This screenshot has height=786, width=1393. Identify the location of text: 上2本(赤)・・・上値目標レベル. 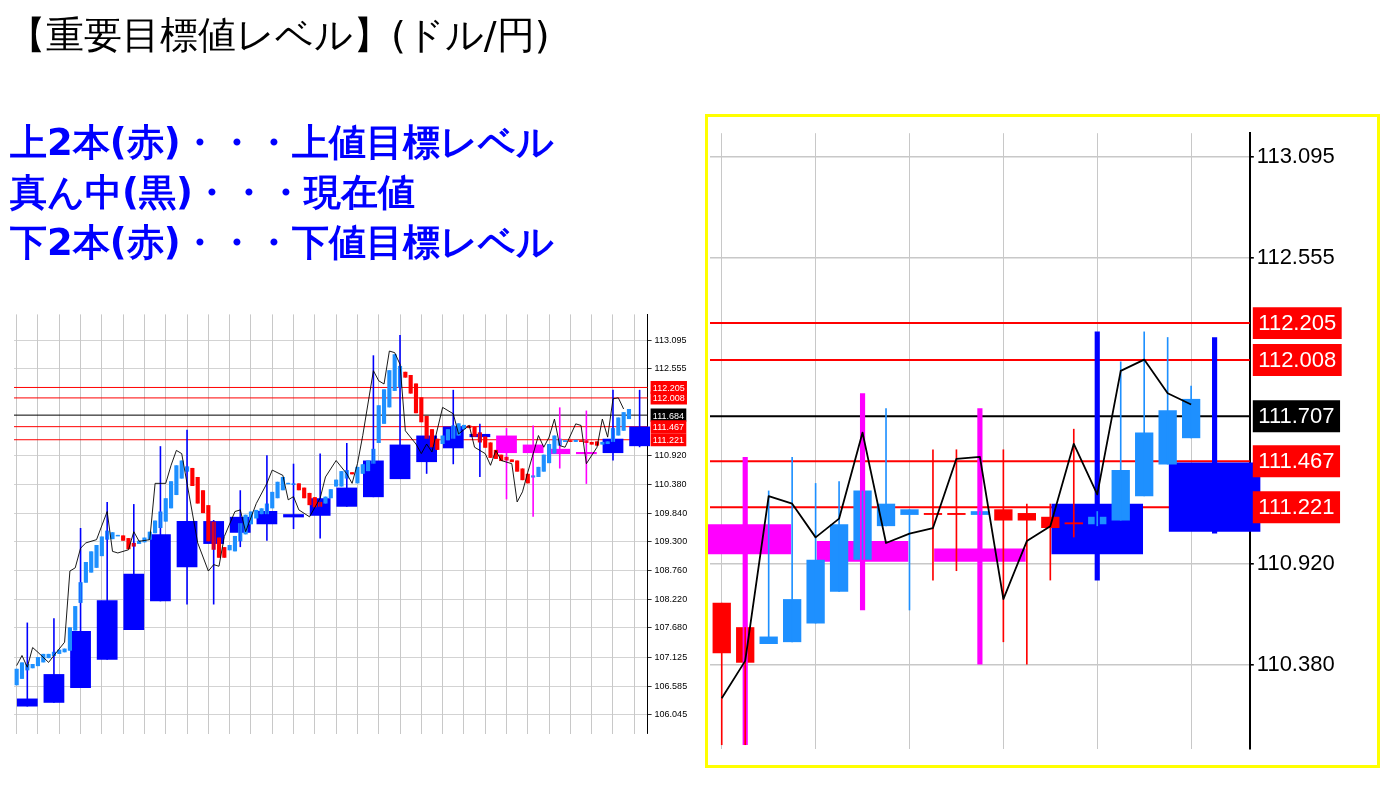
(282, 143).